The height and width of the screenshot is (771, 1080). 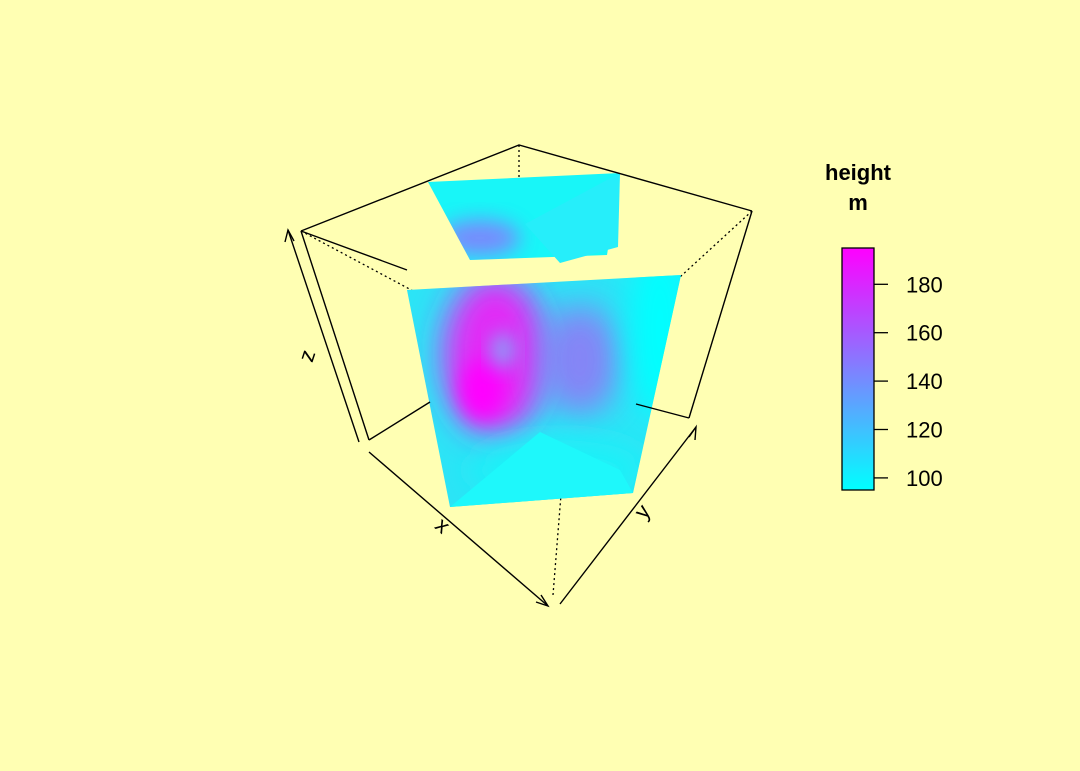 What do you see at coordinates (541, 469) in the screenshot?
I see `cross-slice-lower` at bounding box center [541, 469].